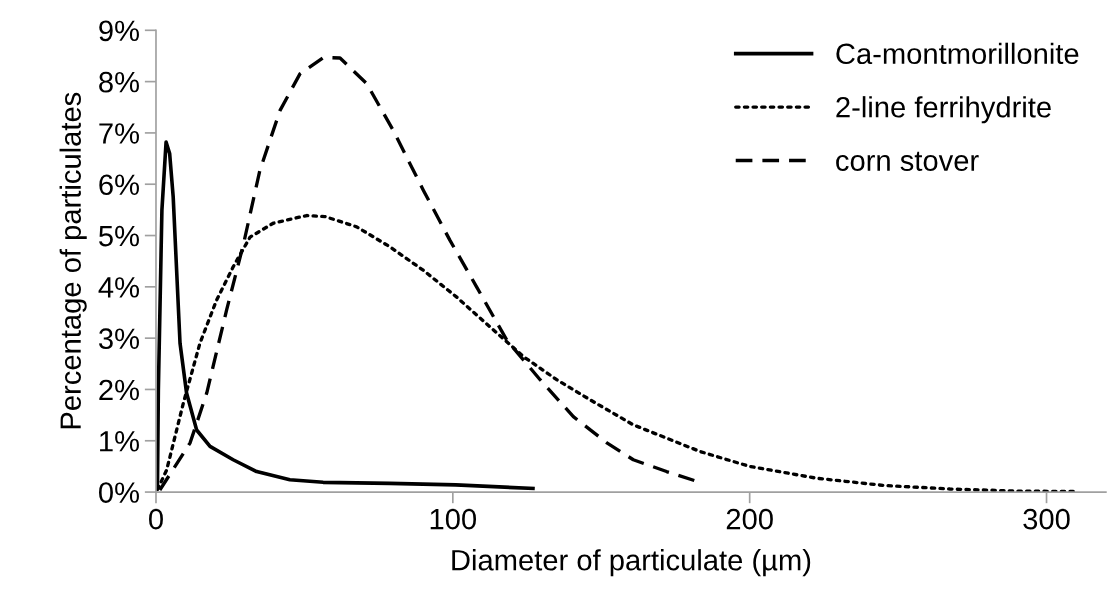 This screenshot has width=1111, height=606. I want to click on legend-label: Ca-montmorillonite, so click(957, 53).